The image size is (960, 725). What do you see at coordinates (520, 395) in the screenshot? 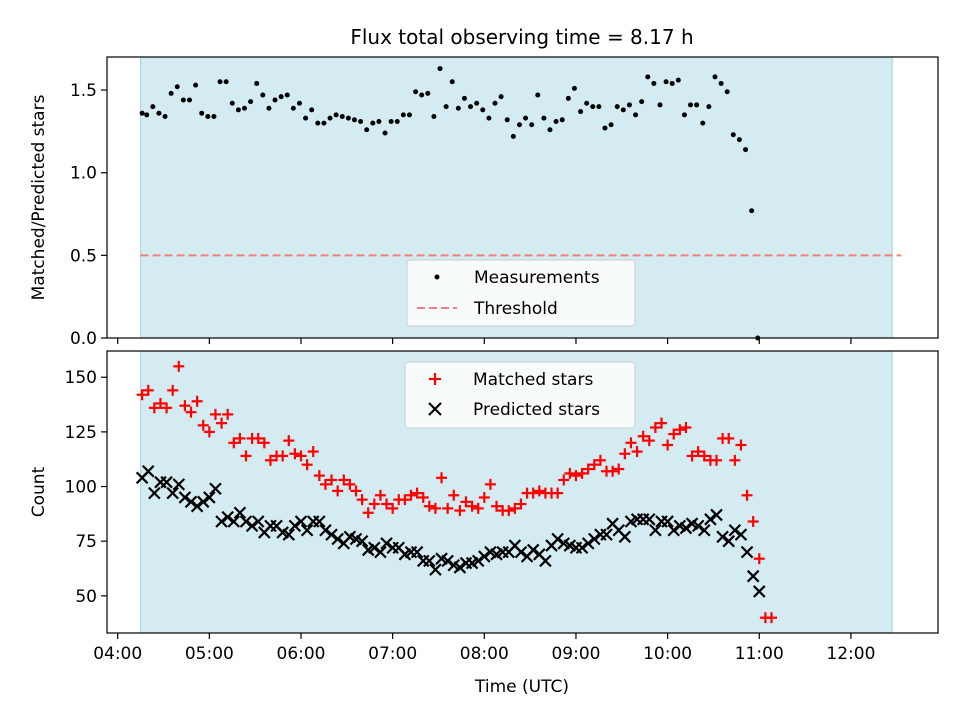
I see `bottom-legend: Matched stars Predicted stars` at bounding box center [520, 395].